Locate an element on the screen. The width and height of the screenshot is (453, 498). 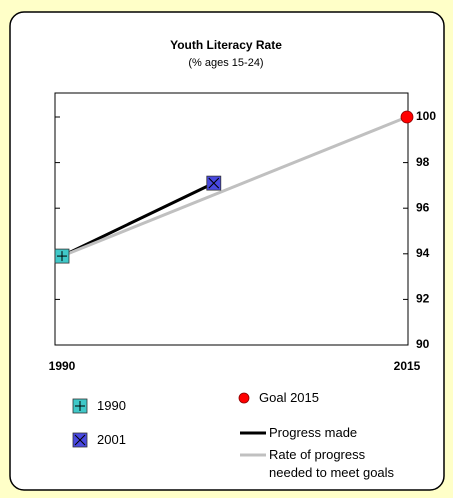
x-tick-label: 2015 is located at coordinates (407, 366).